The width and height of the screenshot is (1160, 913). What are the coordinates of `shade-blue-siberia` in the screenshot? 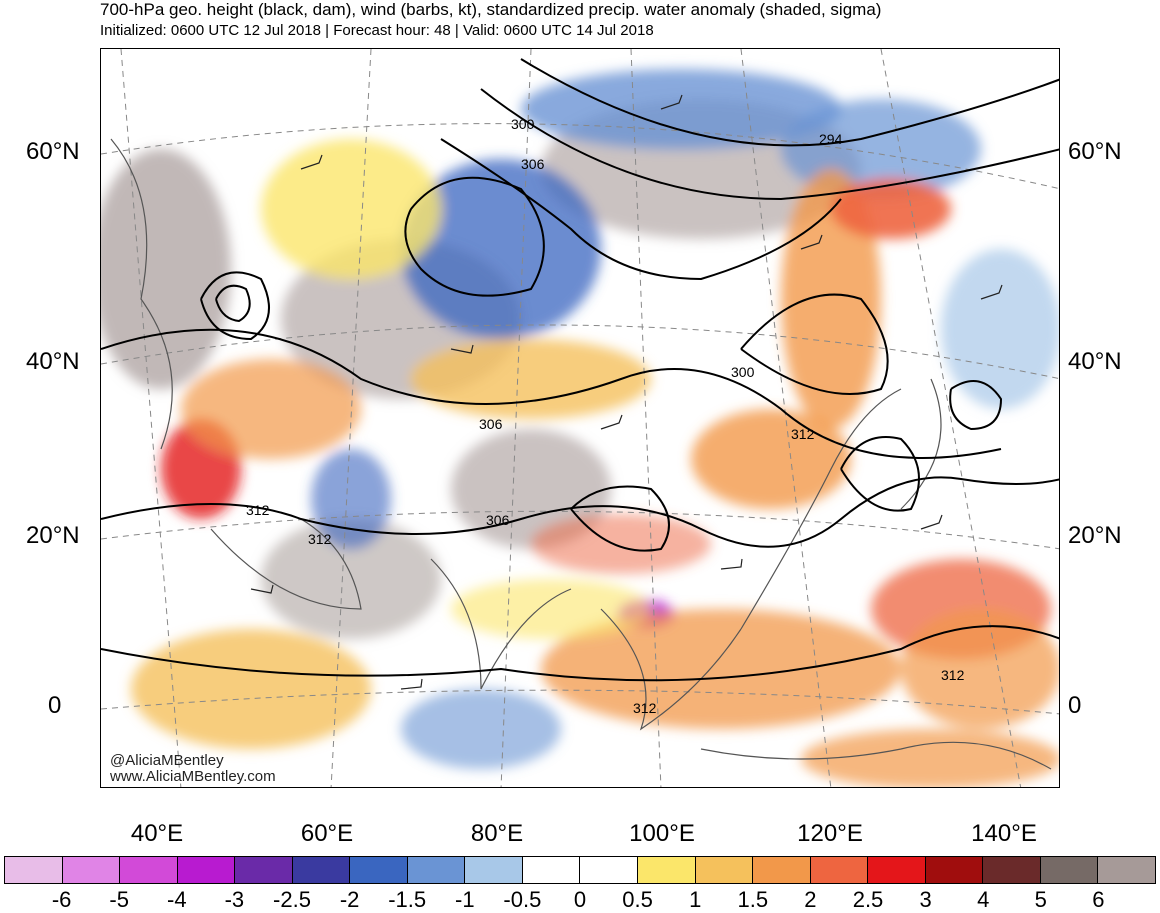 It's located at (501, 249).